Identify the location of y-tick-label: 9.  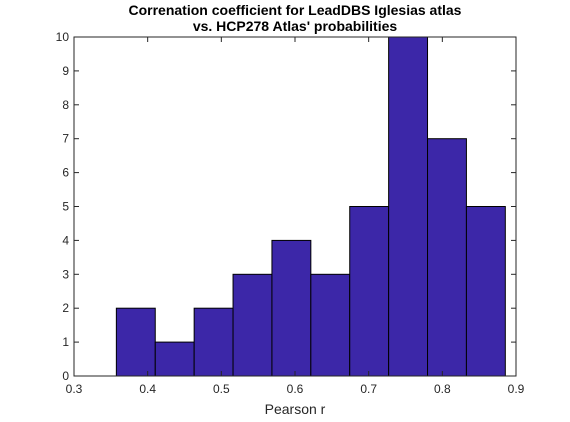
(65, 71).